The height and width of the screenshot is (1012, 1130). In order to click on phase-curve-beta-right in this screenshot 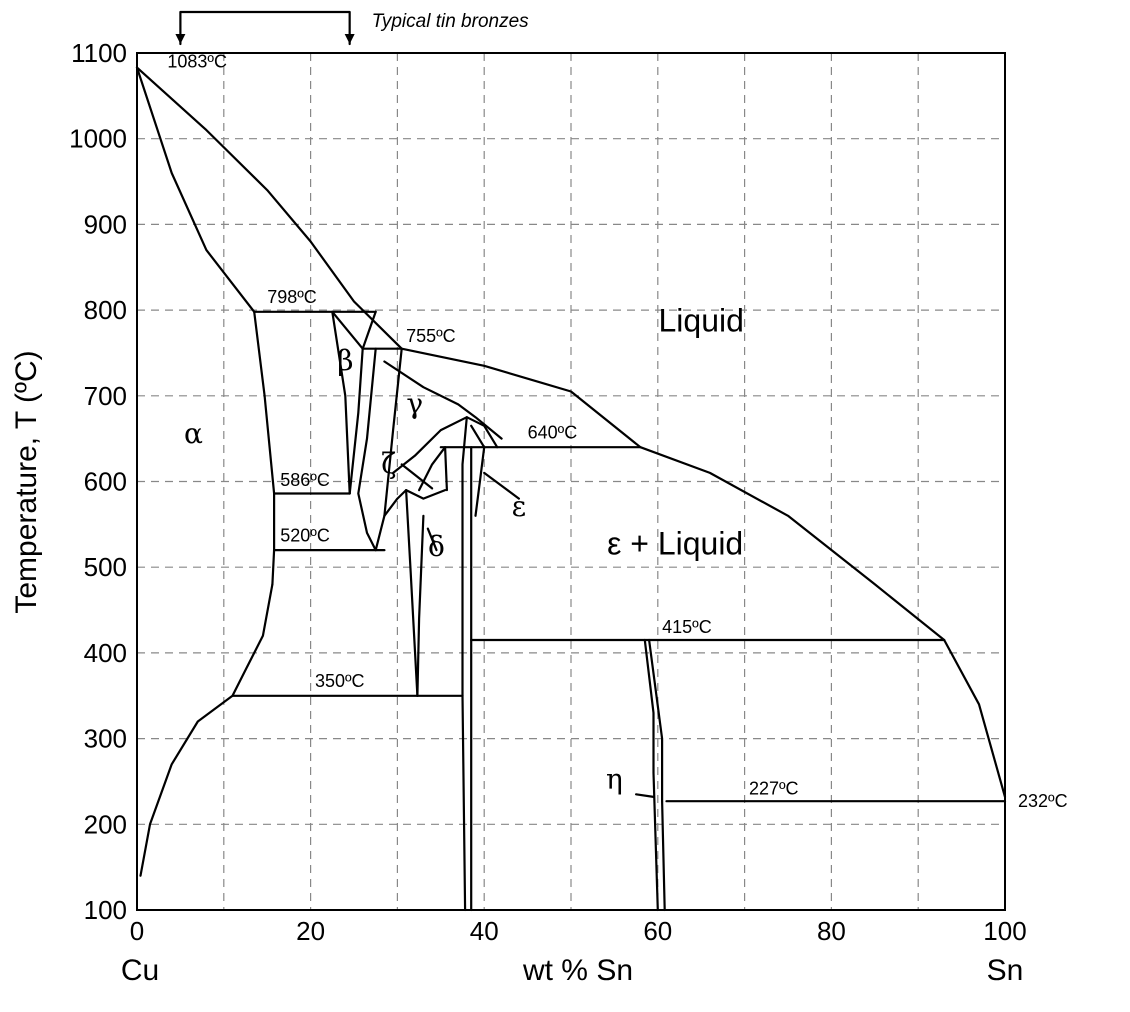, I will do `click(356, 421)`.